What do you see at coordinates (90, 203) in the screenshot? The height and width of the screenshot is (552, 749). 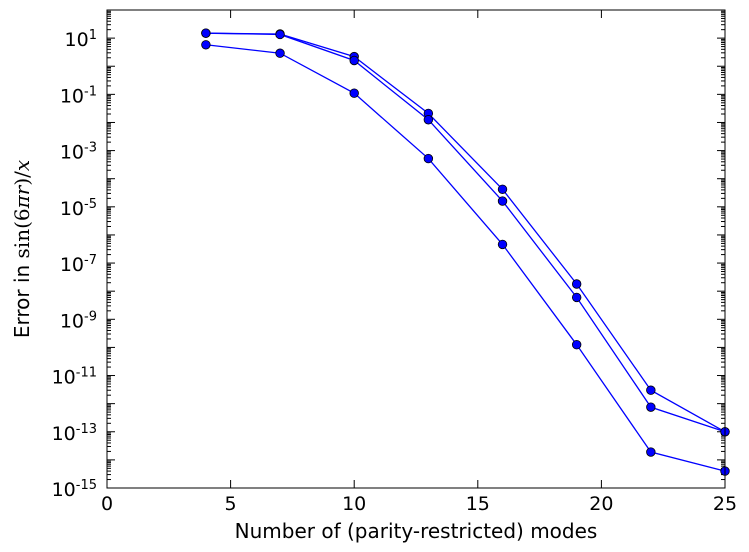 I see `y-tick-label-exponent: -5` at bounding box center [90, 203].